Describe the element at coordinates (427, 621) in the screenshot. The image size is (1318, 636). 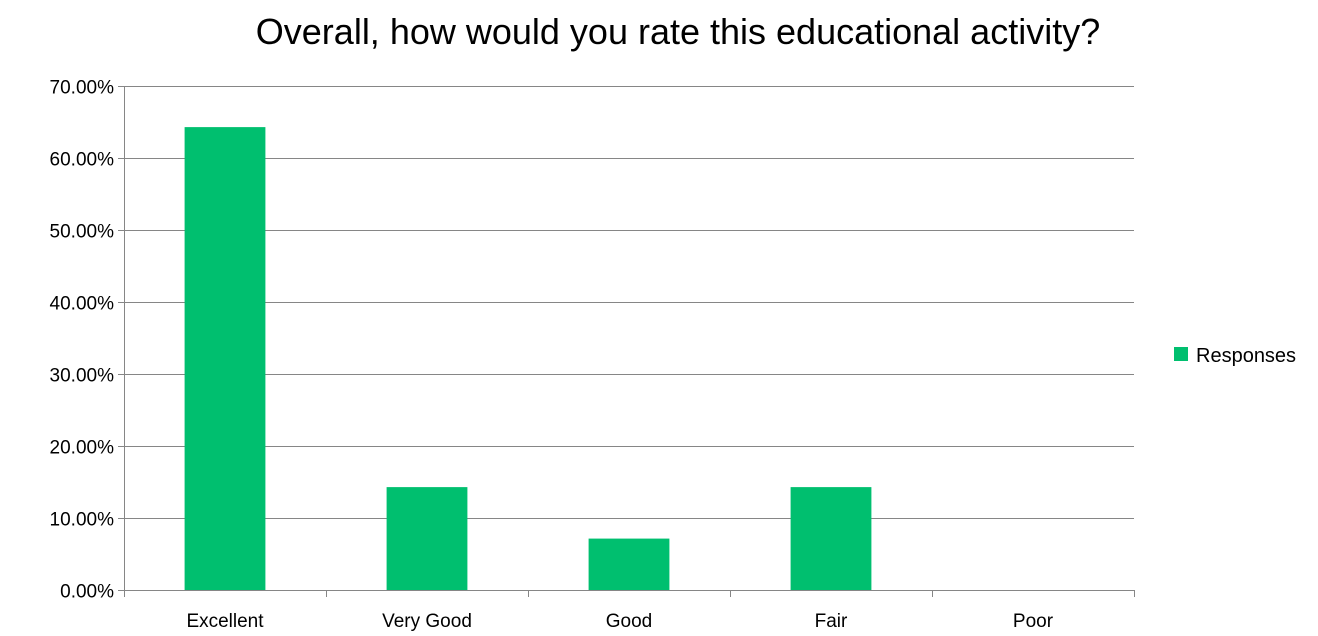
I see `x-tick-label: Very Good` at that location.